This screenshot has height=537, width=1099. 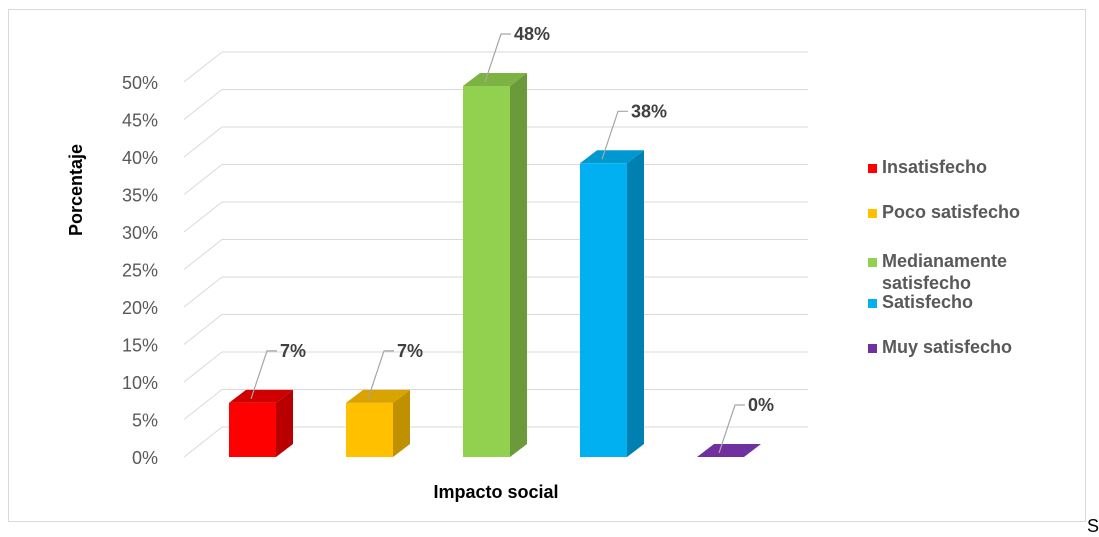 What do you see at coordinates (140, 346) in the screenshot?
I see `y-tick-label: 15%` at bounding box center [140, 346].